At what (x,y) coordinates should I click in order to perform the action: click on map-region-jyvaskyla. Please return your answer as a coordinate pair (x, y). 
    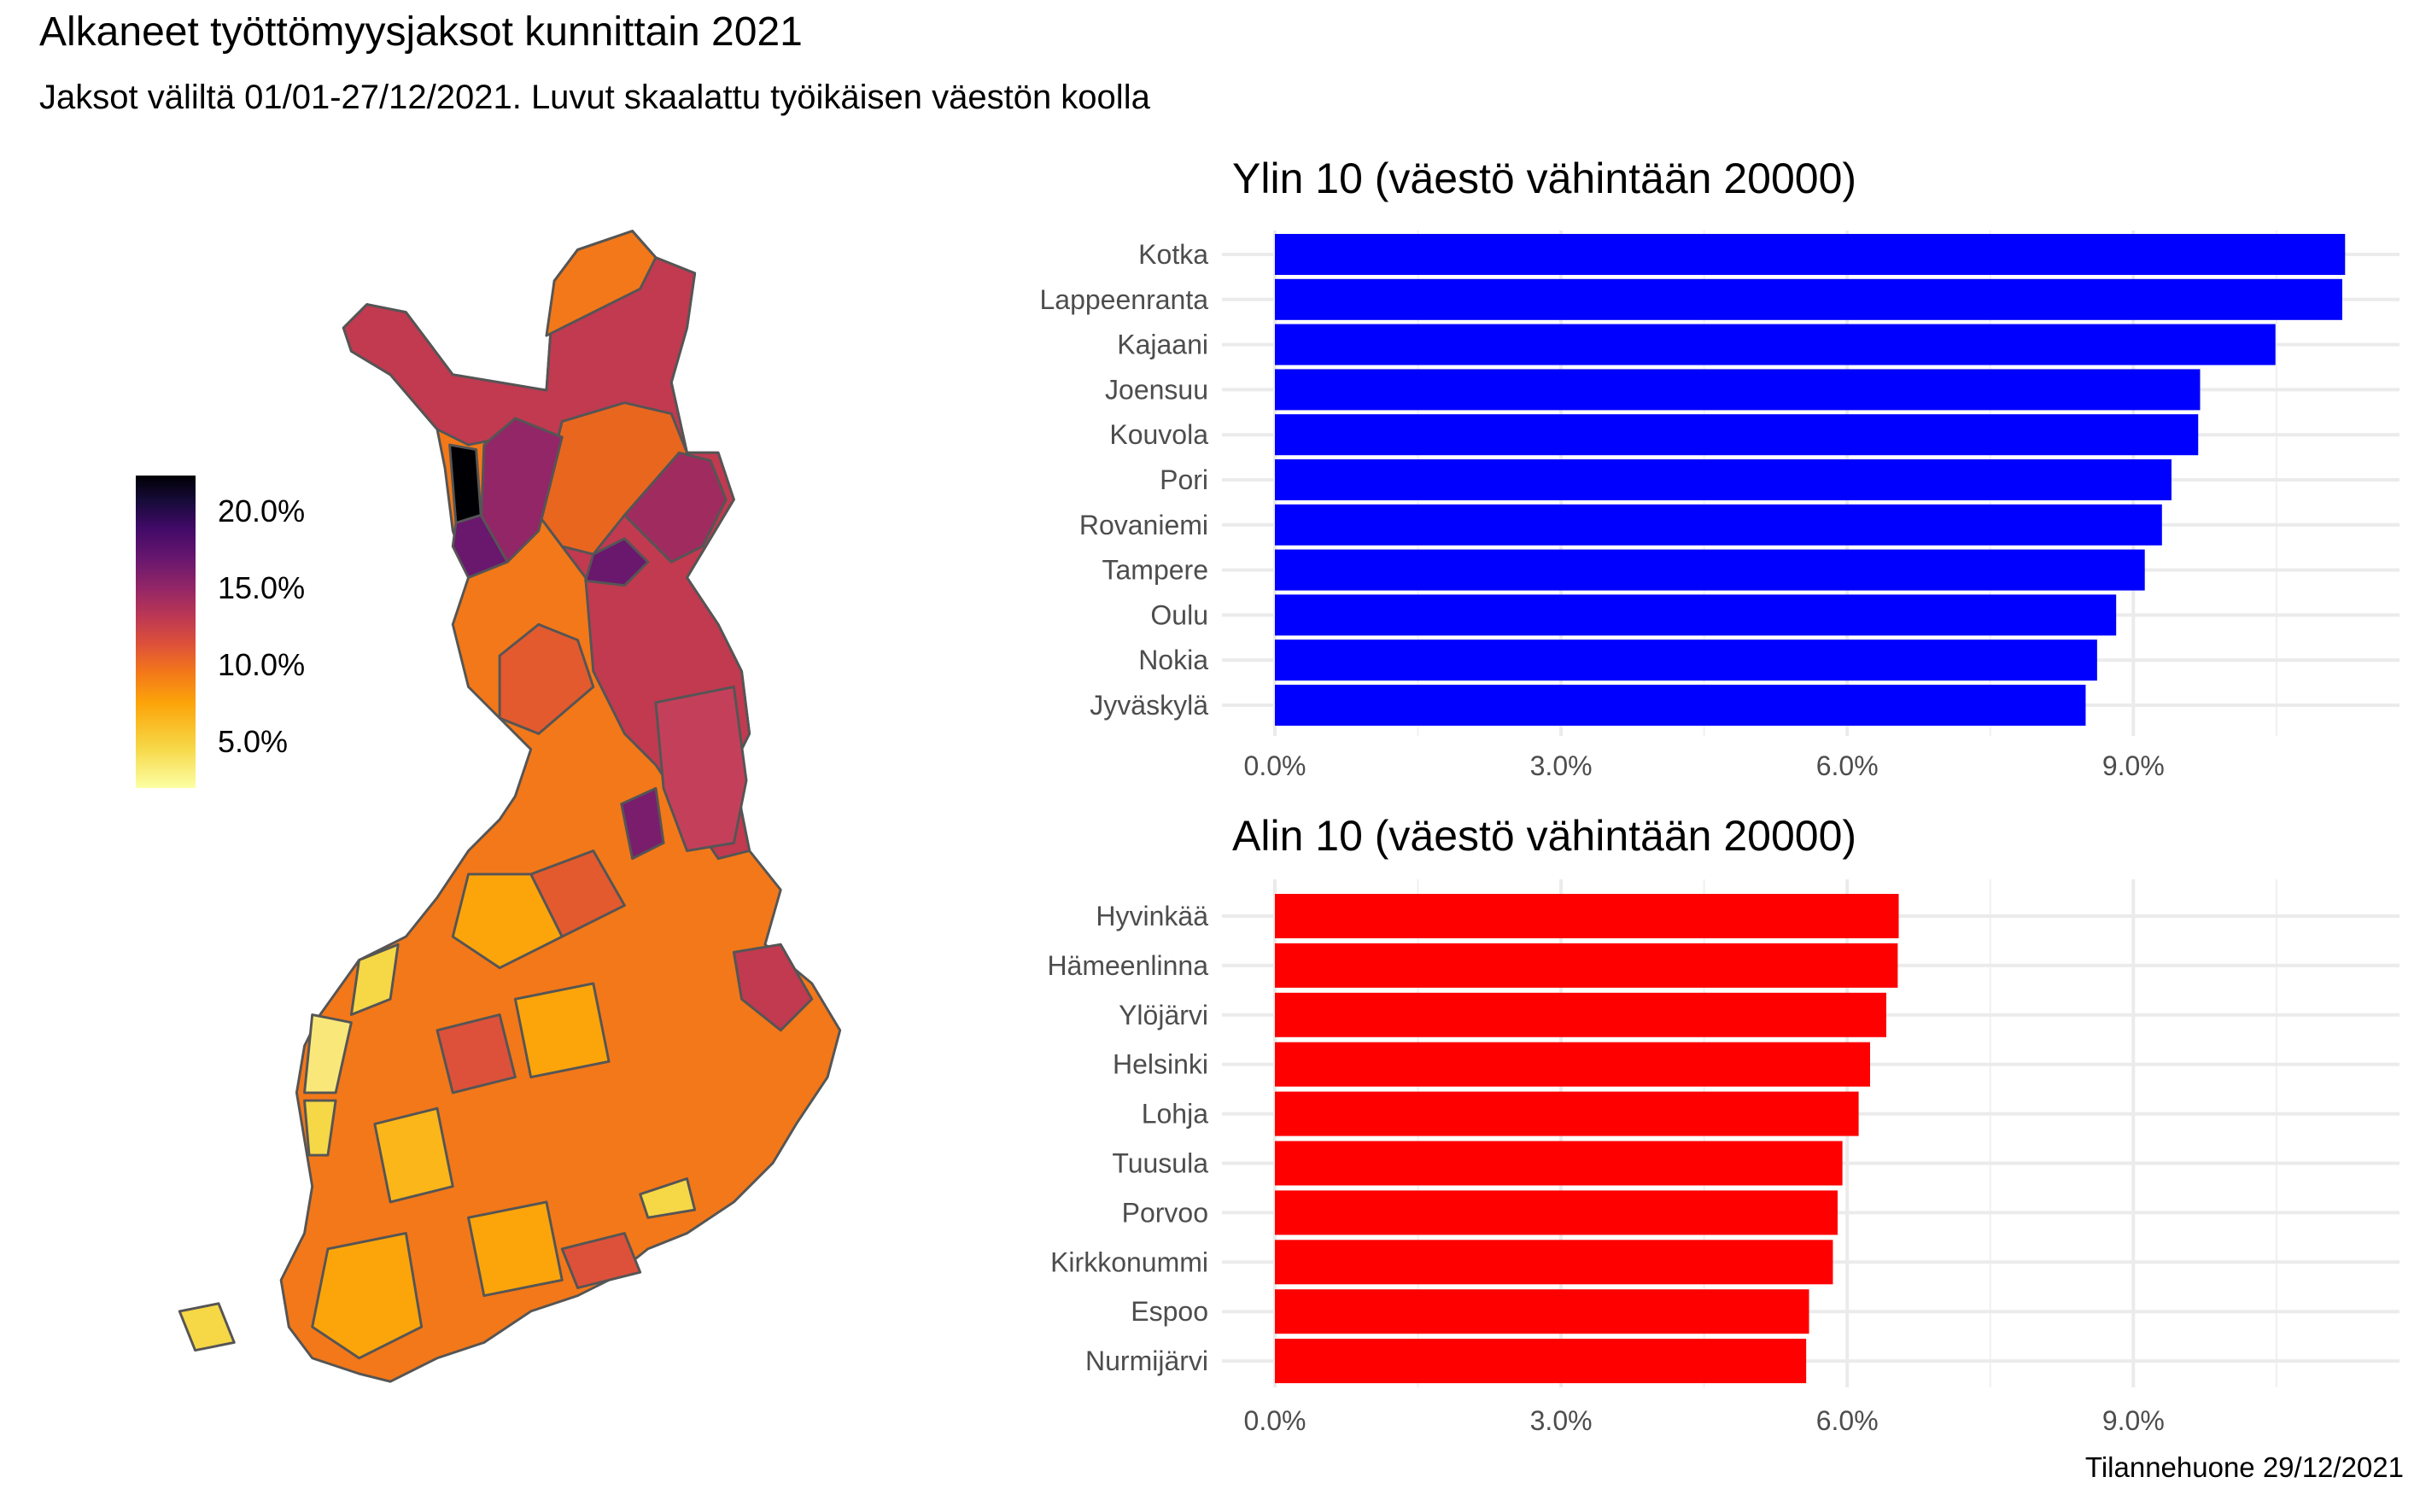
    Looking at the image, I should click on (577, 893).